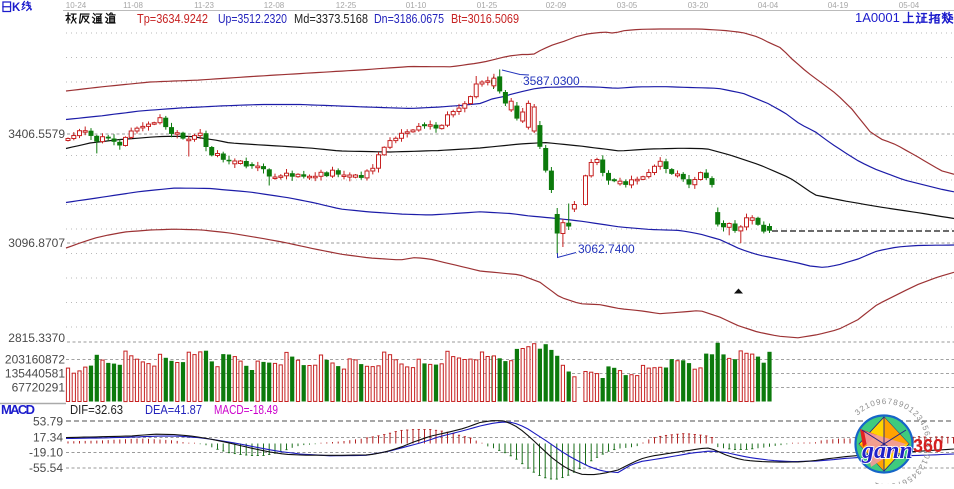 This screenshot has height=489, width=954. I want to click on svg-text: 360, so click(928, 446).